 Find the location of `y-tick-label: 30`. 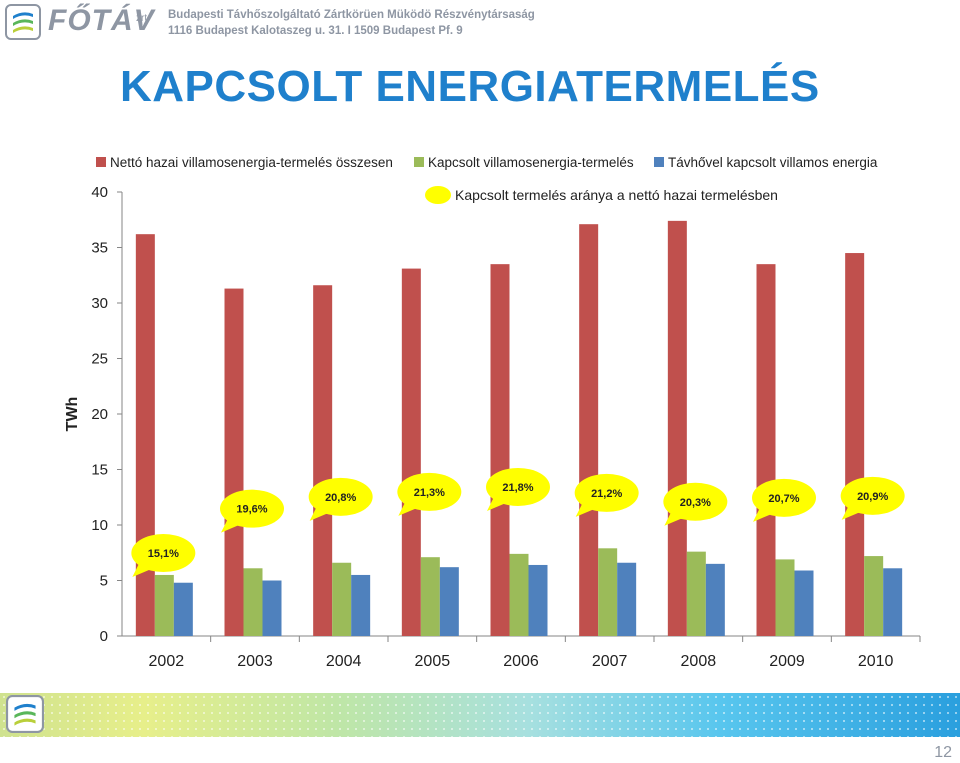

y-tick-label: 30 is located at coordinates (99, 303).